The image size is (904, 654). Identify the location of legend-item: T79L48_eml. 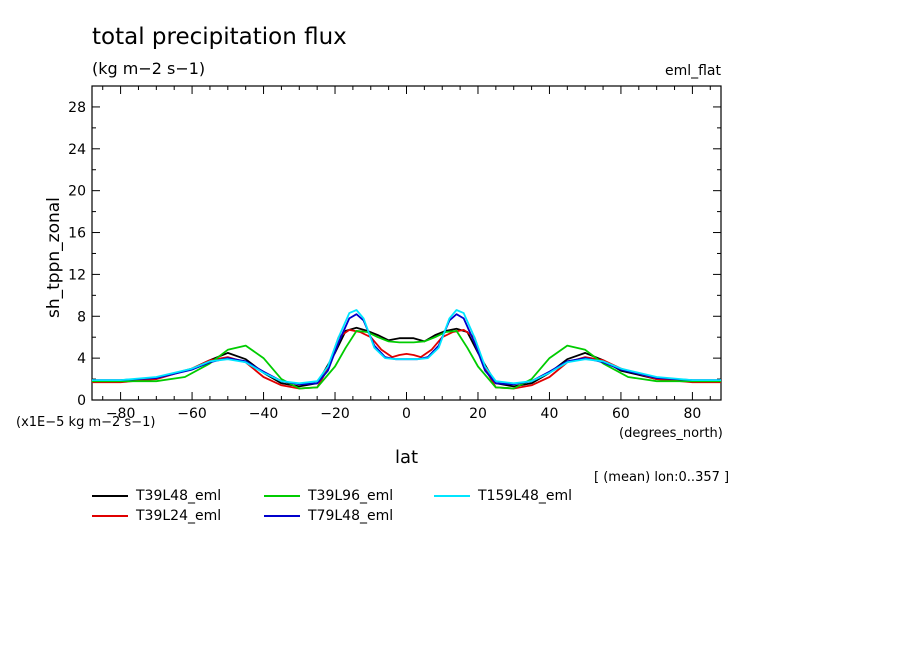
(328, 516).